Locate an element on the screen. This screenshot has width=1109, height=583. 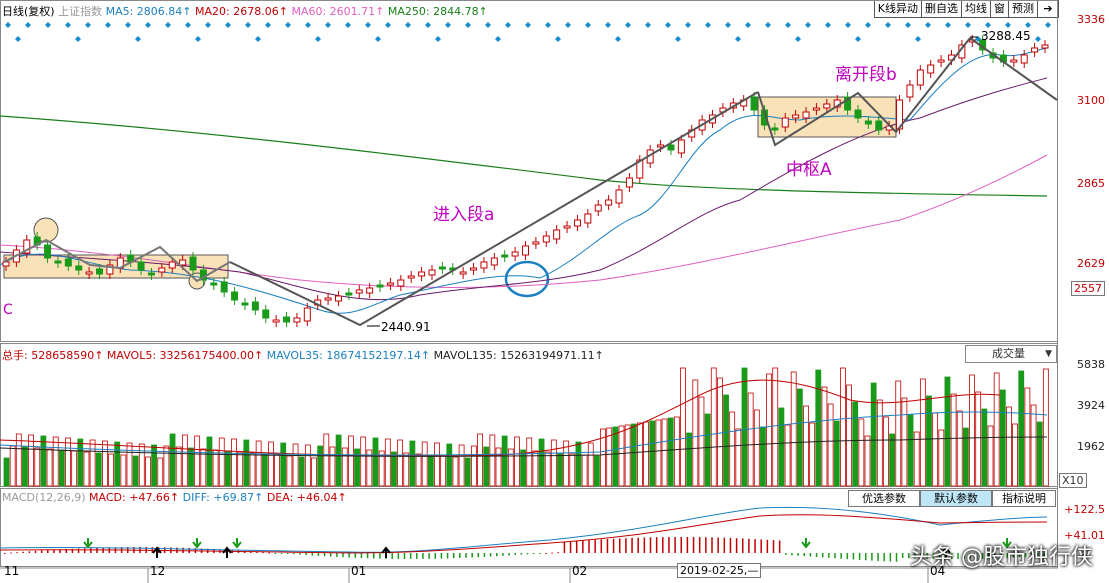
ma-button: 均线 is located at coordinates (976, 9).